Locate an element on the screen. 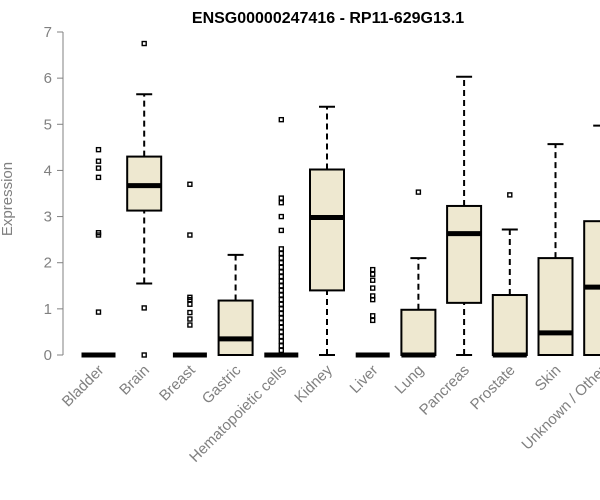 This screenshot has height=500, width=600. x-tick-label: Skin is located at coordinates (548, 378).